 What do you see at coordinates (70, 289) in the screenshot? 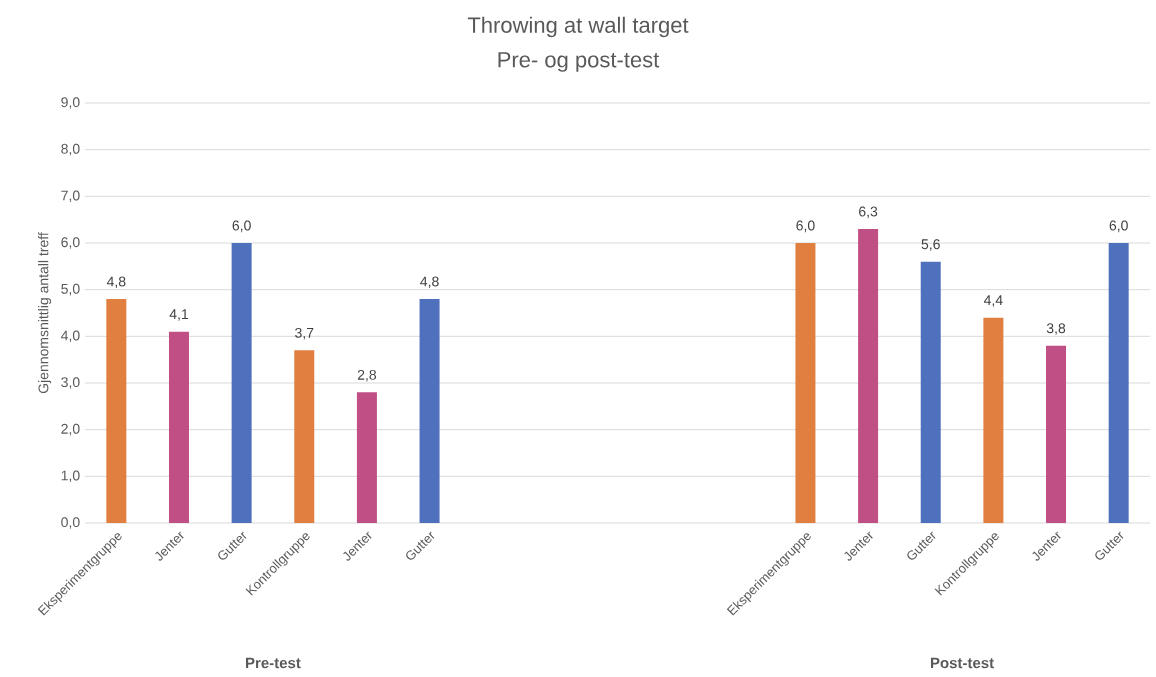
I see `y-tick-label: 5,0` at bounding box center [70, 289].